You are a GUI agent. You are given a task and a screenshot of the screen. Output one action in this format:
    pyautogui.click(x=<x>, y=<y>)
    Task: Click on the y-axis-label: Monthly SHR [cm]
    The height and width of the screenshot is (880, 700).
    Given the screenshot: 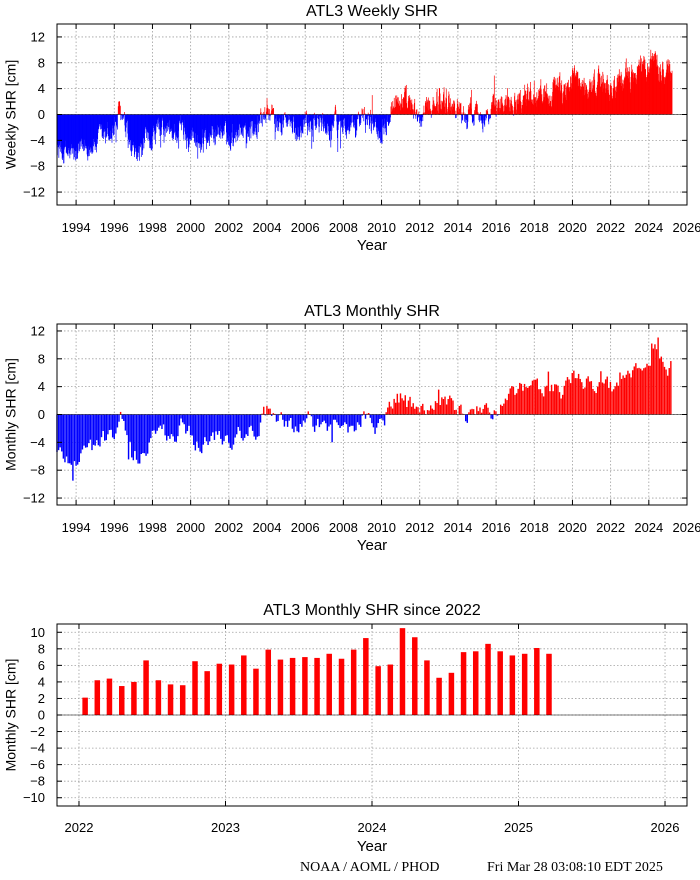 What is the action you would take?
    pyautogui.click(x=11, y=715)
    